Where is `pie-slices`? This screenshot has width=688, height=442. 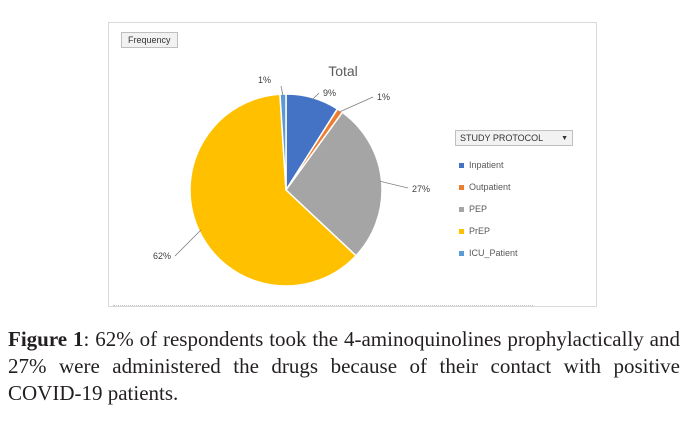
pie-slices is located at coordinates (286, 190).